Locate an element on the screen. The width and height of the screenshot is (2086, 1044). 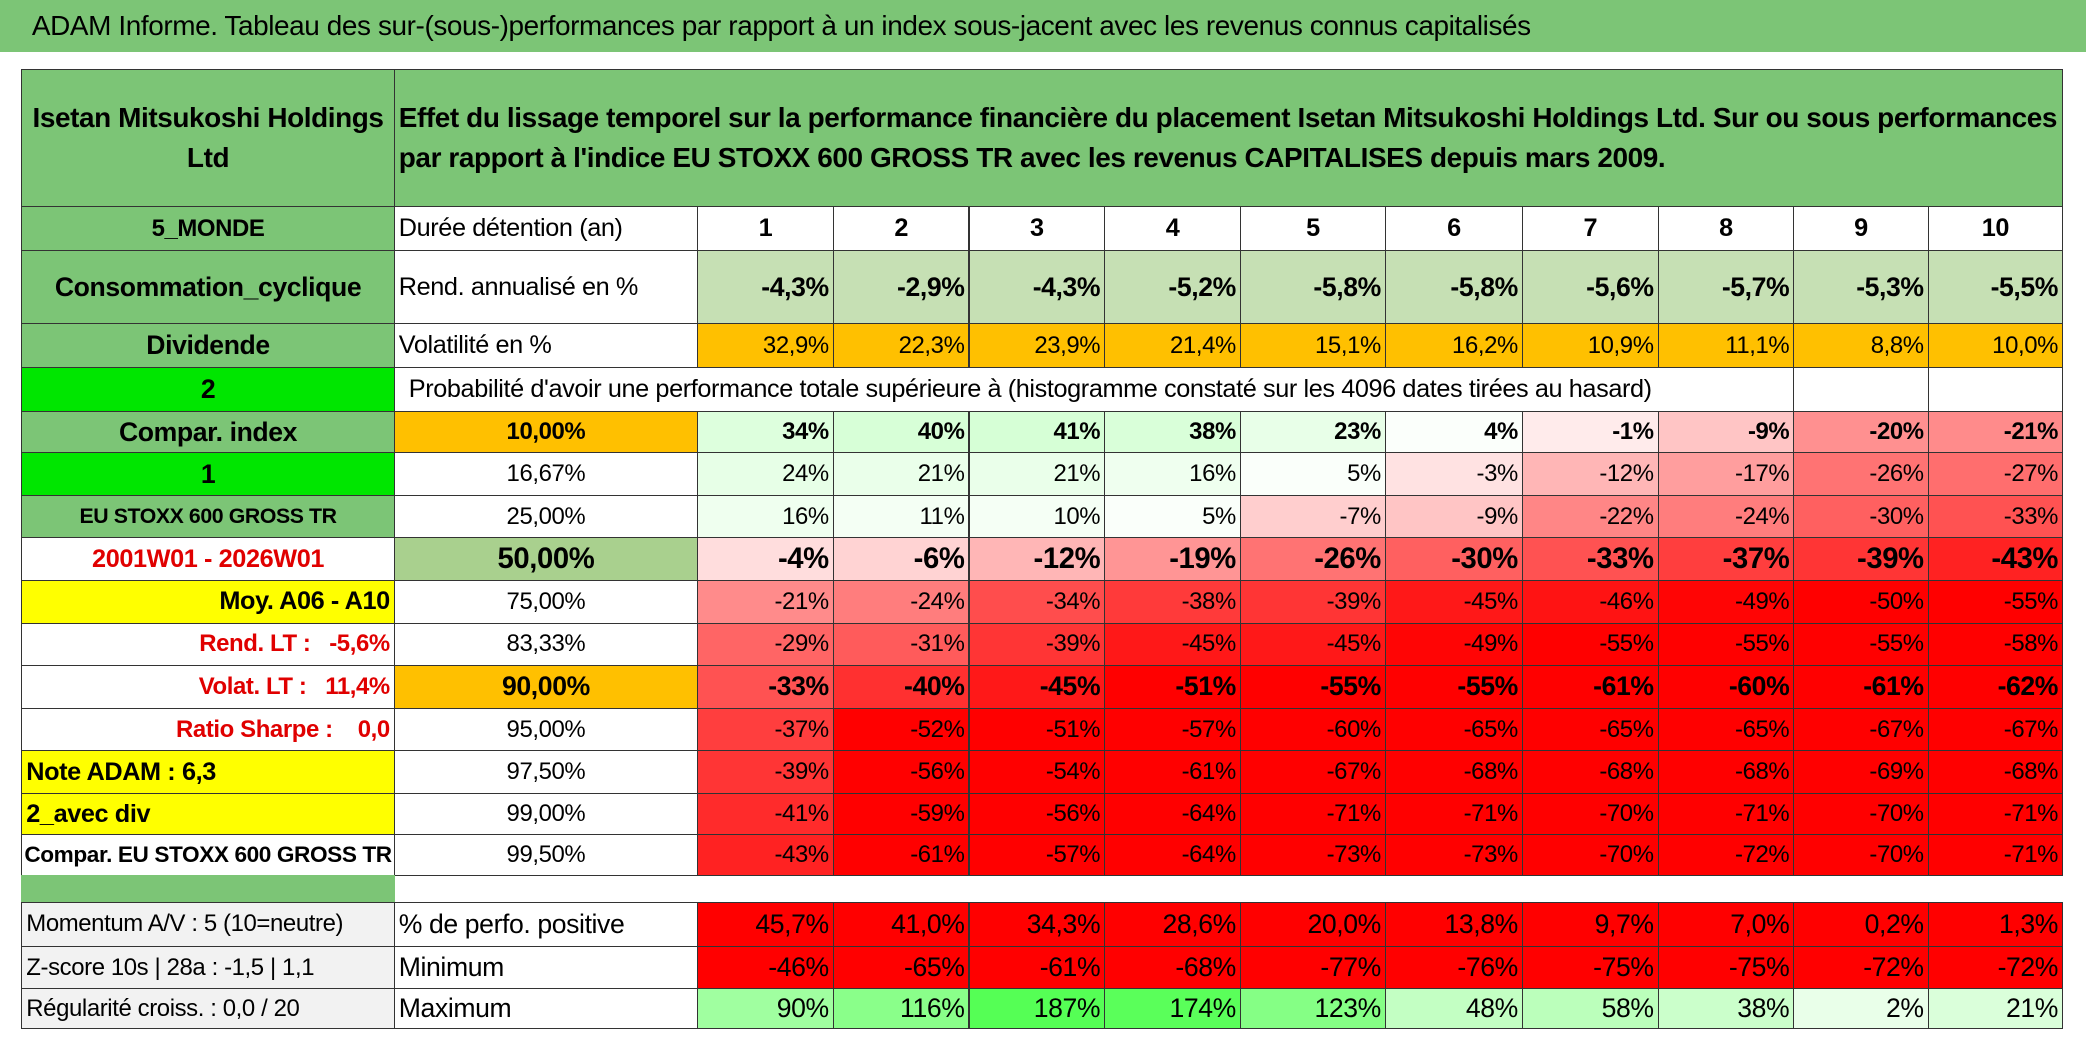
percentile-value: -19% is located at coordinates (1172, 559).